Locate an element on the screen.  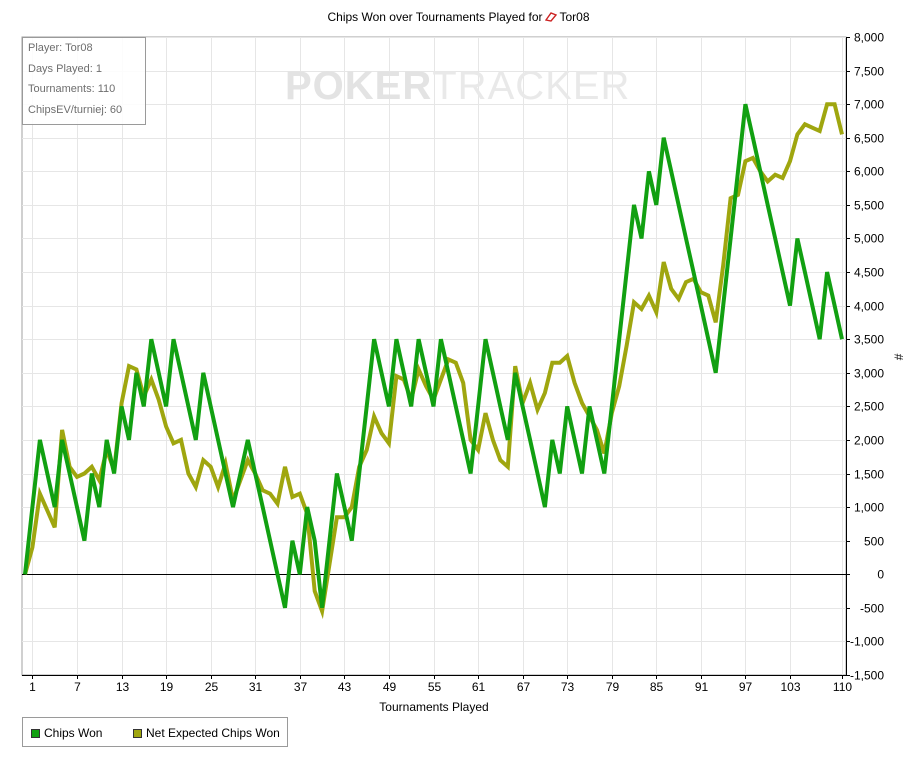
x-tick-label: 73 is located at coordinates (568, 687).